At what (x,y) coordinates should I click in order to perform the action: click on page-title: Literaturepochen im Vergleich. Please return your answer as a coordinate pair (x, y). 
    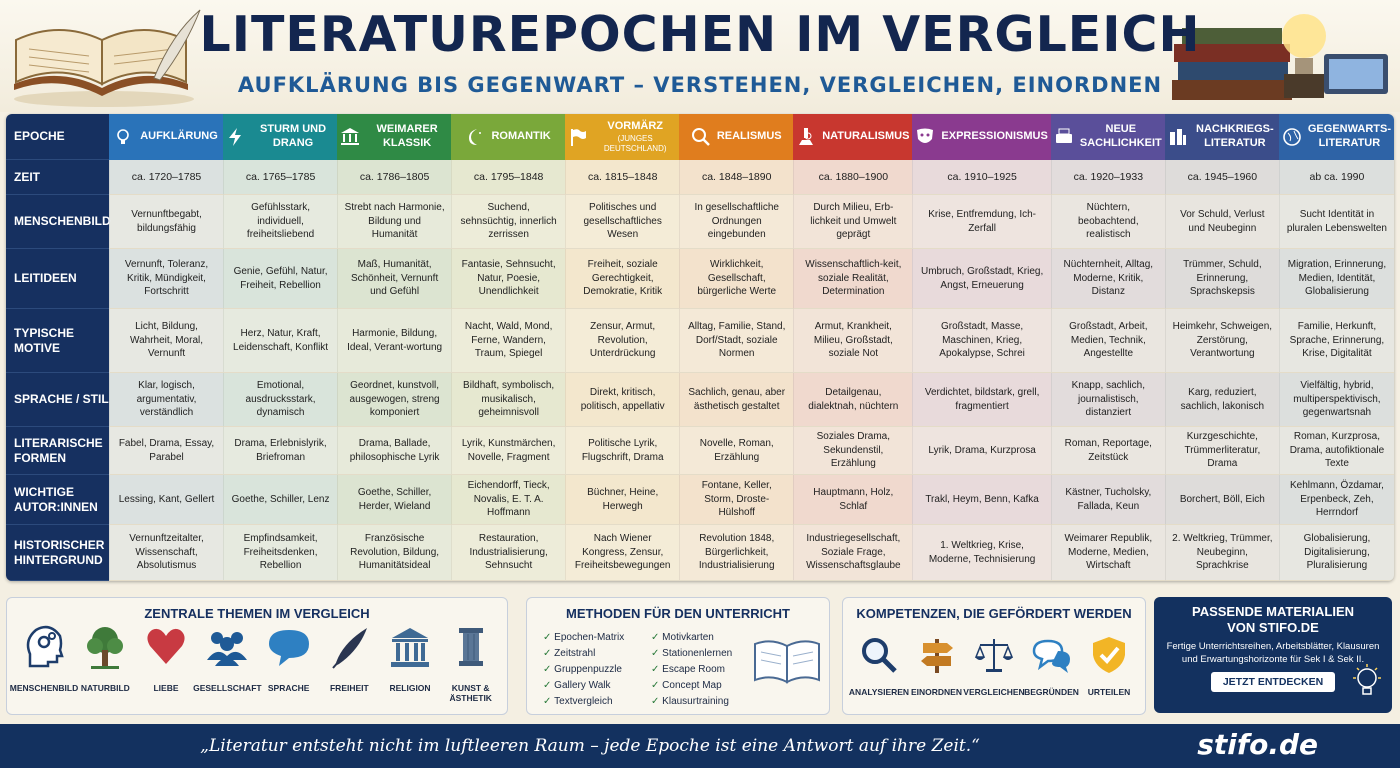
    Looking at the image, I should click on (700, 34).